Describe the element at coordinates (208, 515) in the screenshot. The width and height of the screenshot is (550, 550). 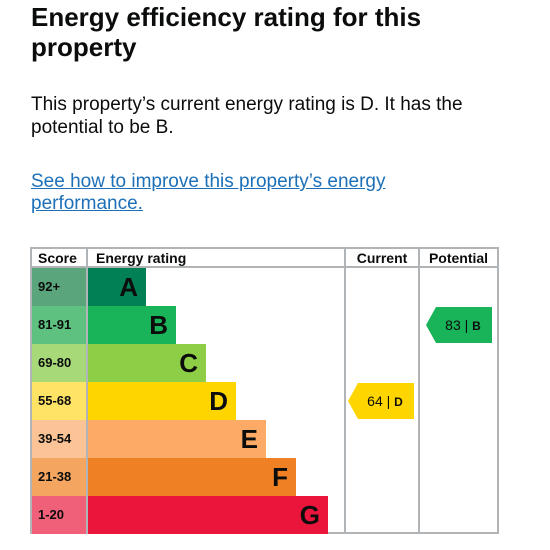
I see `band-bar-g: G` at that location.